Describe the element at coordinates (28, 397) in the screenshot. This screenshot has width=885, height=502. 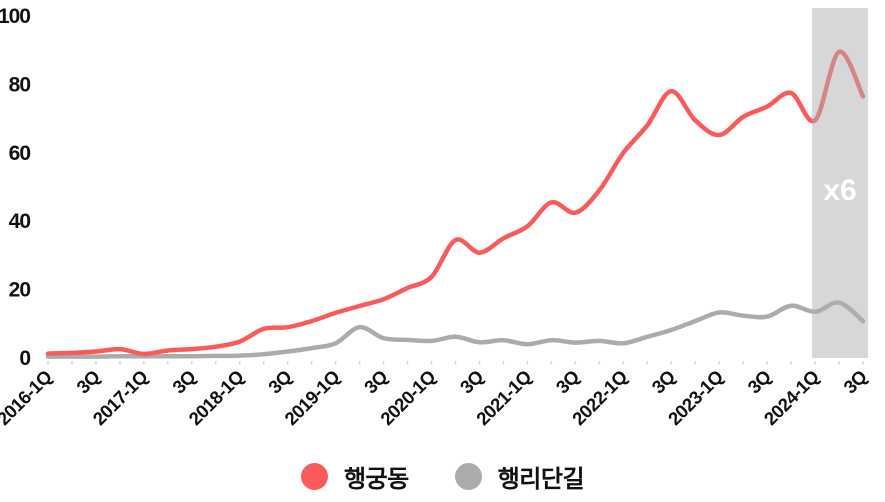
I see `x-axis-label: 2016-1Q` at that location.